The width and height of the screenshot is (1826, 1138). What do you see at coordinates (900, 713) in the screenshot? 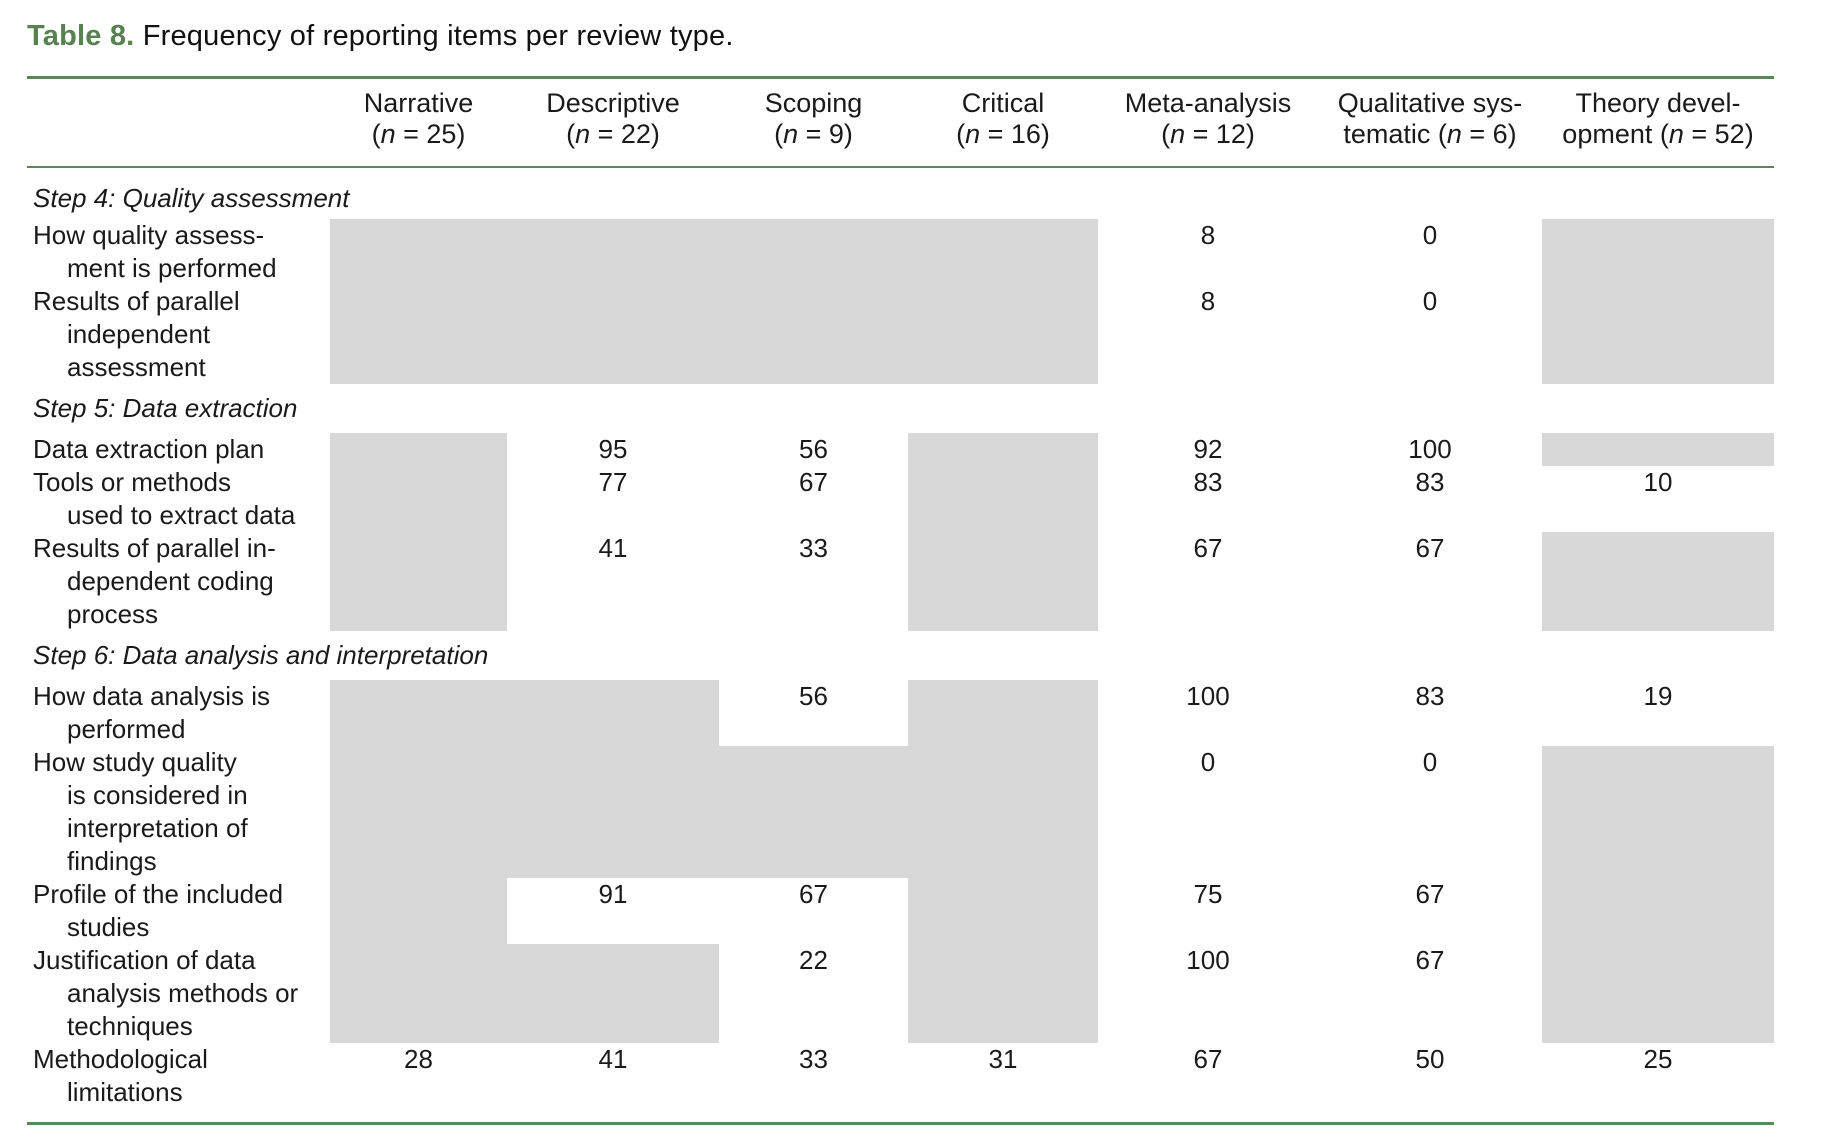
I see `table-row: How data analysis is performed 56 100 83 19` at bounding box center [900, 713].